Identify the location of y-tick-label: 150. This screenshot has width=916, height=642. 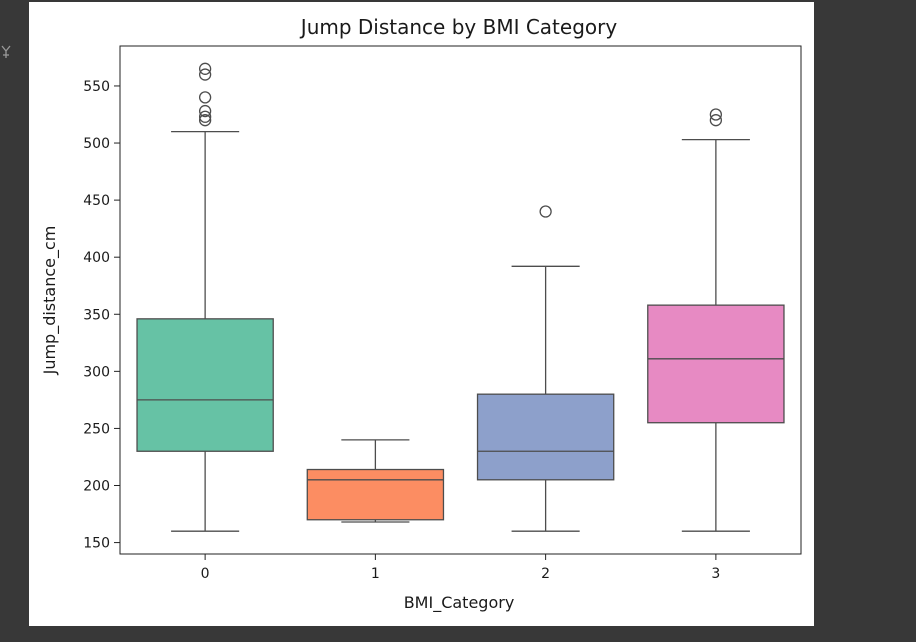
(96, 544).